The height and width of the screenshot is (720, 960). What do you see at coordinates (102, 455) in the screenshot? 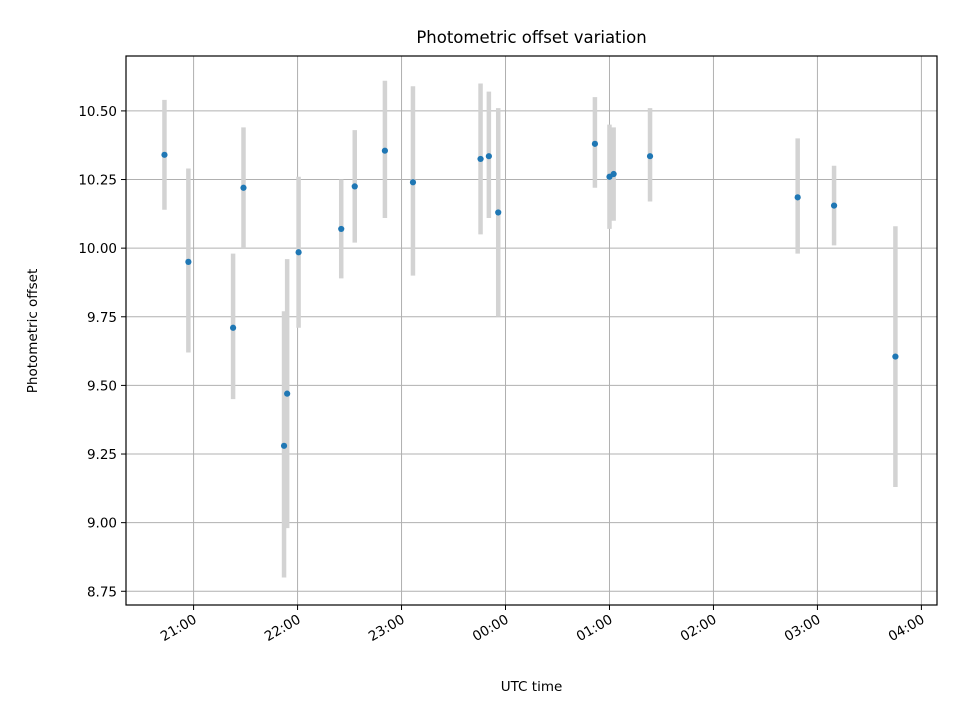
I see `y-tick-label: 9.25` at bounding box center [102, 455].